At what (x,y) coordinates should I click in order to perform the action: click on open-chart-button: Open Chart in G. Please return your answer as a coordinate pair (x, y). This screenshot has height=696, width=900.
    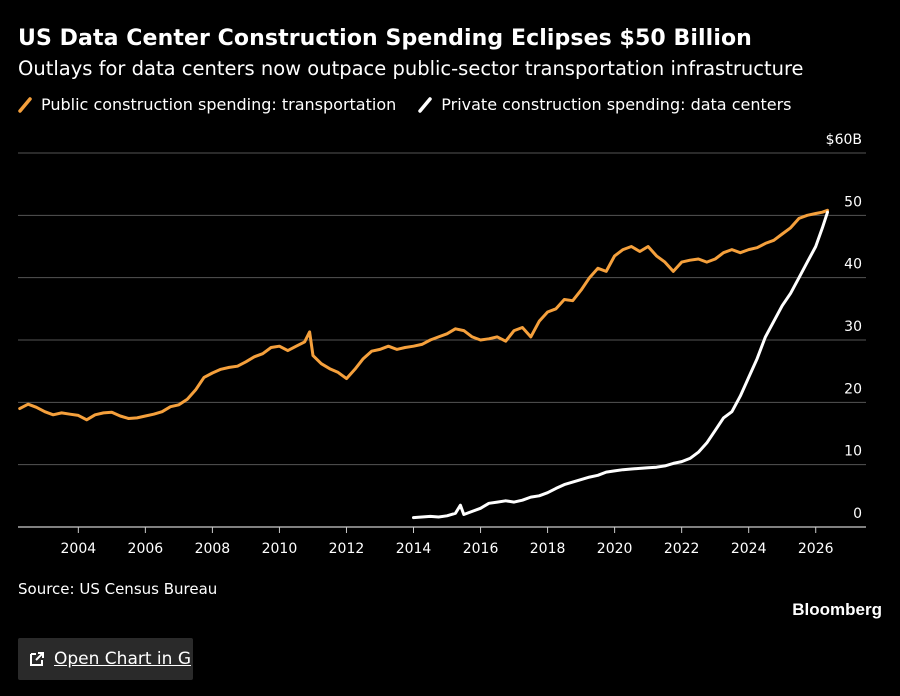
    Looking at the image, I should click on (105, 659).